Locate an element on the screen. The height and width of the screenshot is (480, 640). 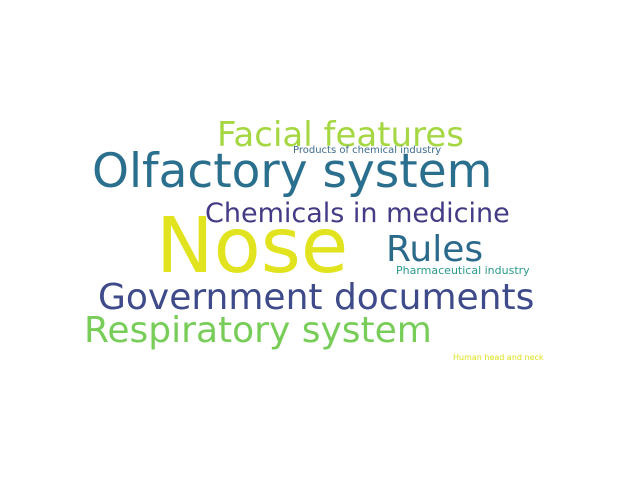
word-nose: Nose is located at coordinates (252, 246).